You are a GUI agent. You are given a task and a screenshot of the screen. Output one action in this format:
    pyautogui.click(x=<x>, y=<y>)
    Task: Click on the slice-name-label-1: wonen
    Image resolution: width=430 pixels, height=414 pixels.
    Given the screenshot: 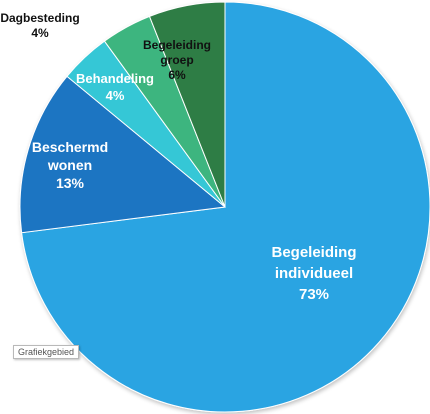 What is the action you would take?
    pyautogui.click(x=69, y=165)
    